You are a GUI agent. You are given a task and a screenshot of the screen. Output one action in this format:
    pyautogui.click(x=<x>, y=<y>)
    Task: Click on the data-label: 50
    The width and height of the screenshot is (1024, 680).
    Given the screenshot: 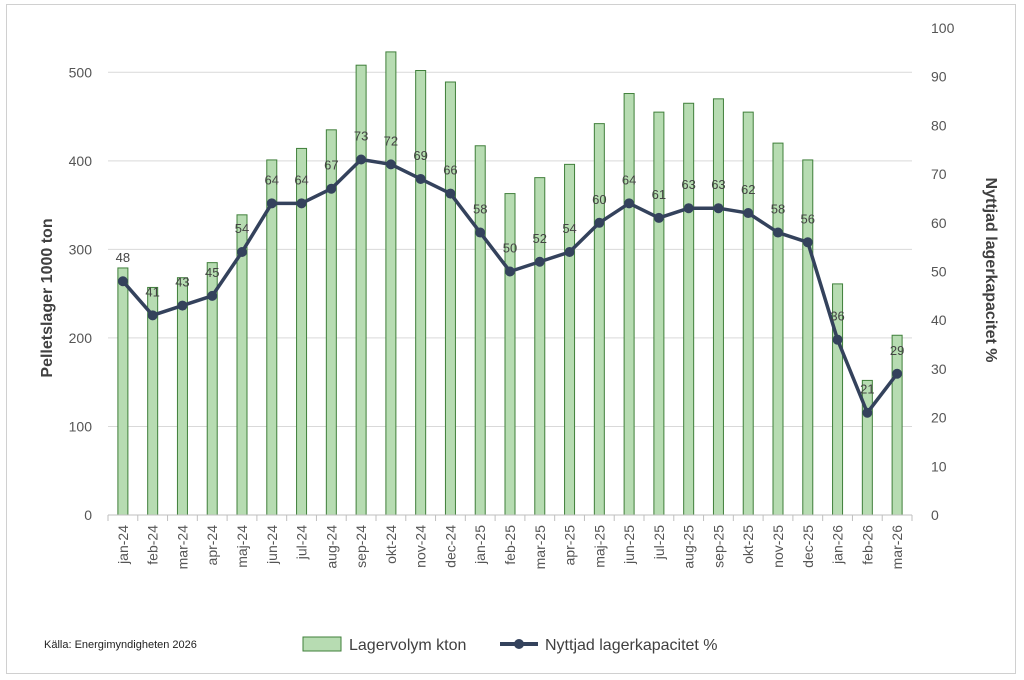 What is the action you would take?
    pyautogui.click(x=510, y=248)
    